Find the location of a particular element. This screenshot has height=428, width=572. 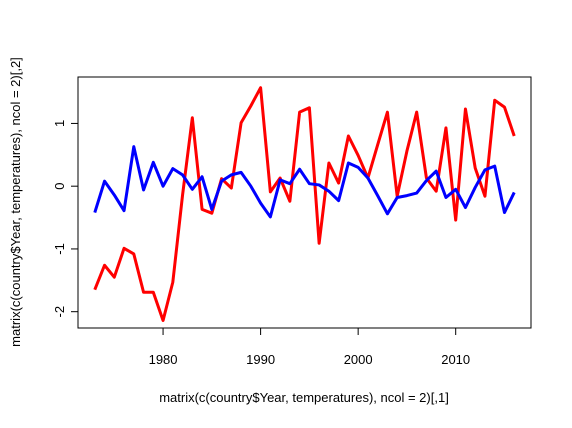

x-tick-label: 1980 is located at coordinates (163, 359).